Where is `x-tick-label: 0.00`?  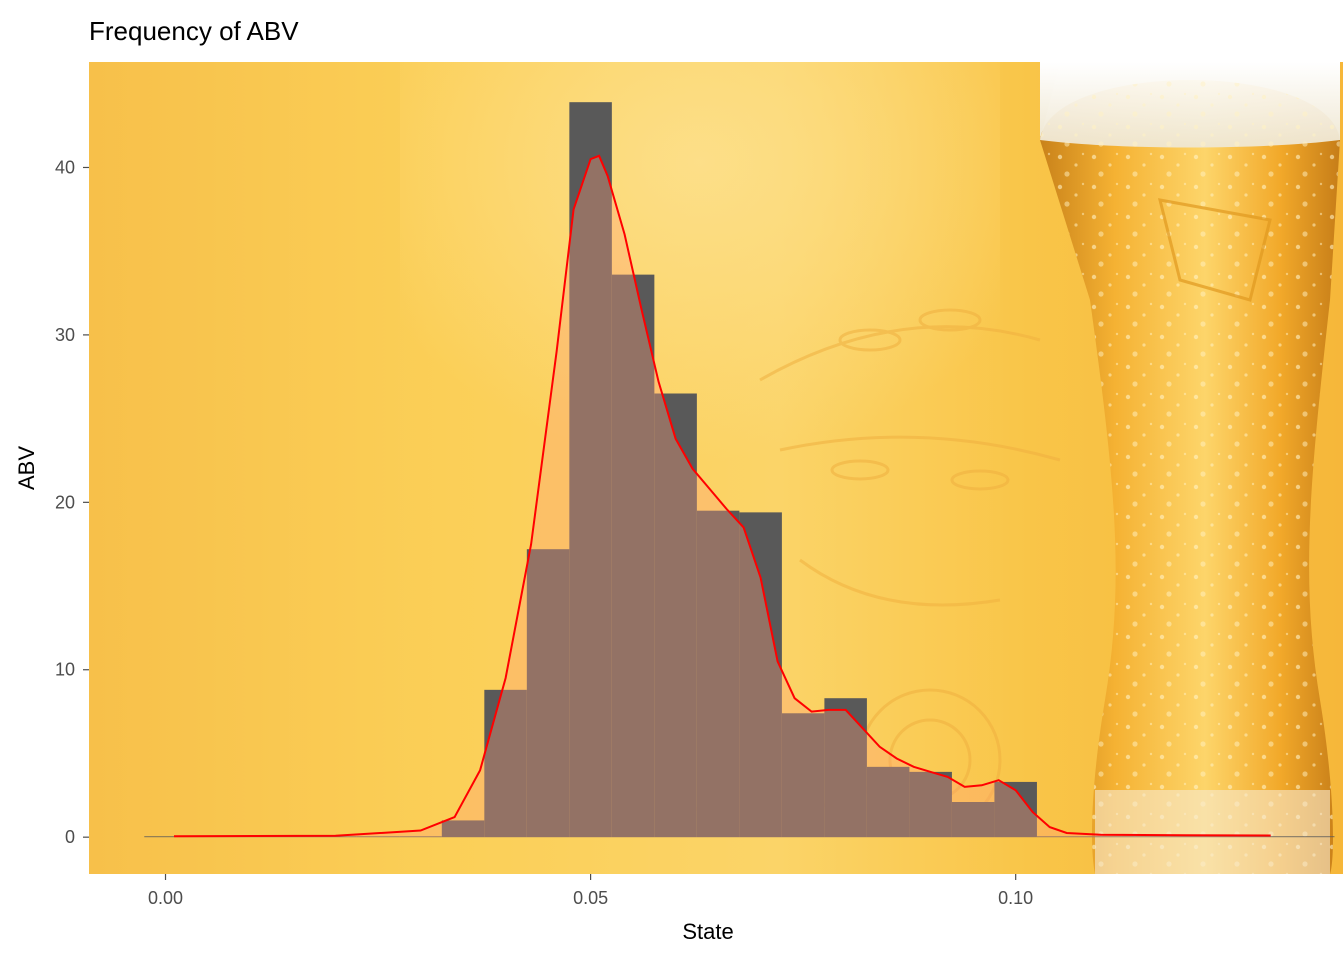
x-tick-label: 0.00 is located at coordinates (165, 898).